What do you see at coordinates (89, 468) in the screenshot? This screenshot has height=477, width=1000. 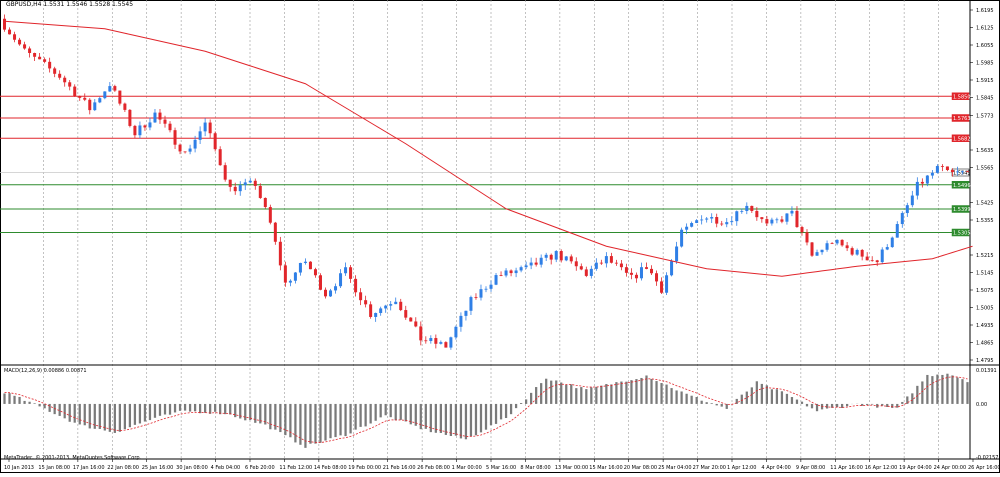 I see `x-axis-tick-label: 17 Jan 16:00` at bounding box center [89, 468].